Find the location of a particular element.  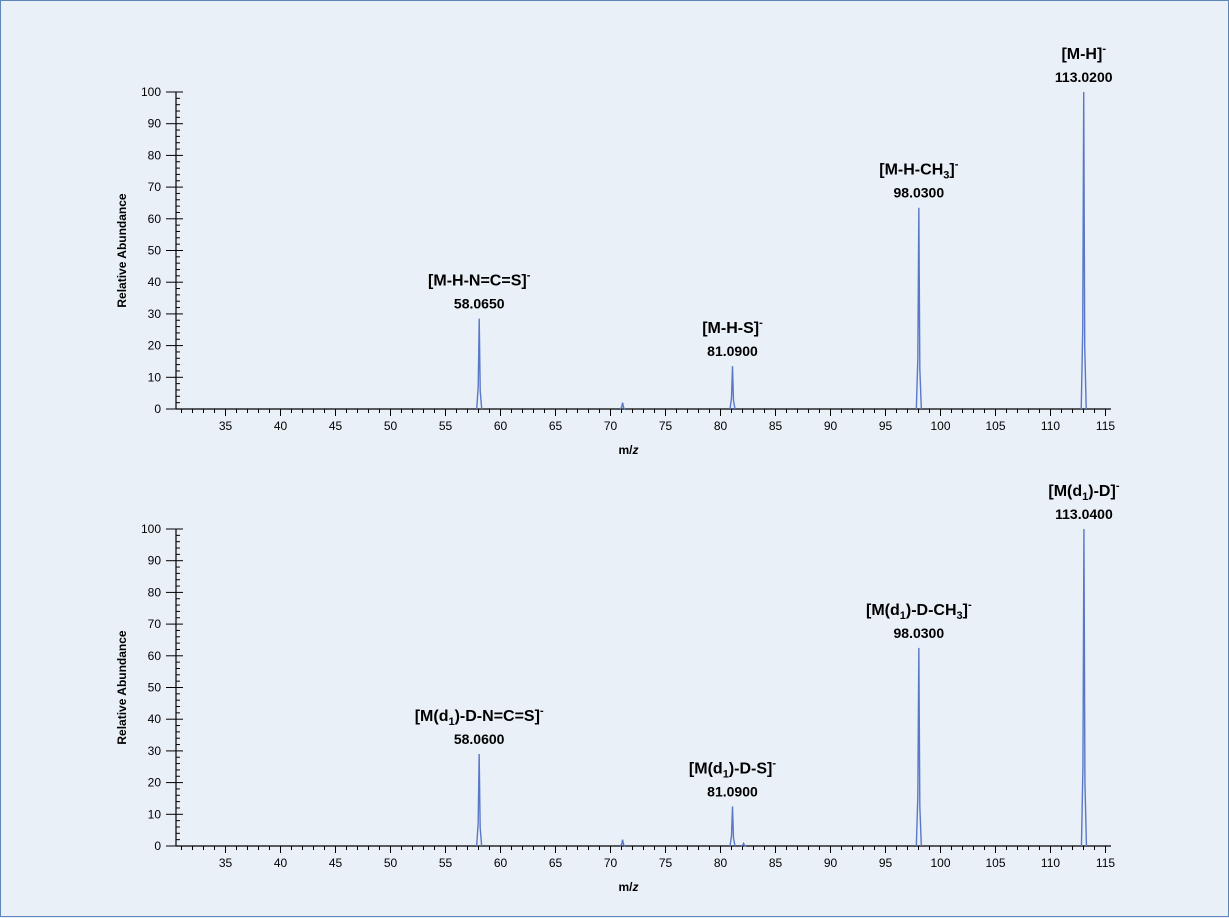

peak-ion-label: [M-H-S]- is located at coordinates (732, 327).